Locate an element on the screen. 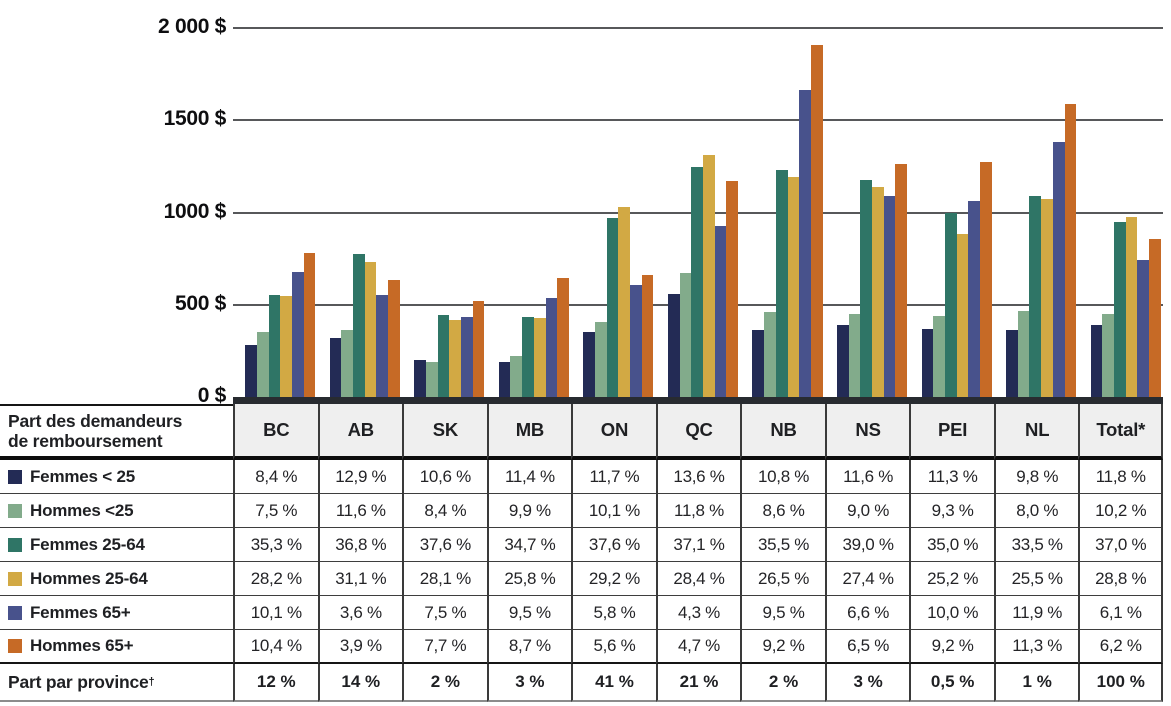 The image size is (1171, 706). value-cell: 25,8 % is located at coordinates (529, 579).